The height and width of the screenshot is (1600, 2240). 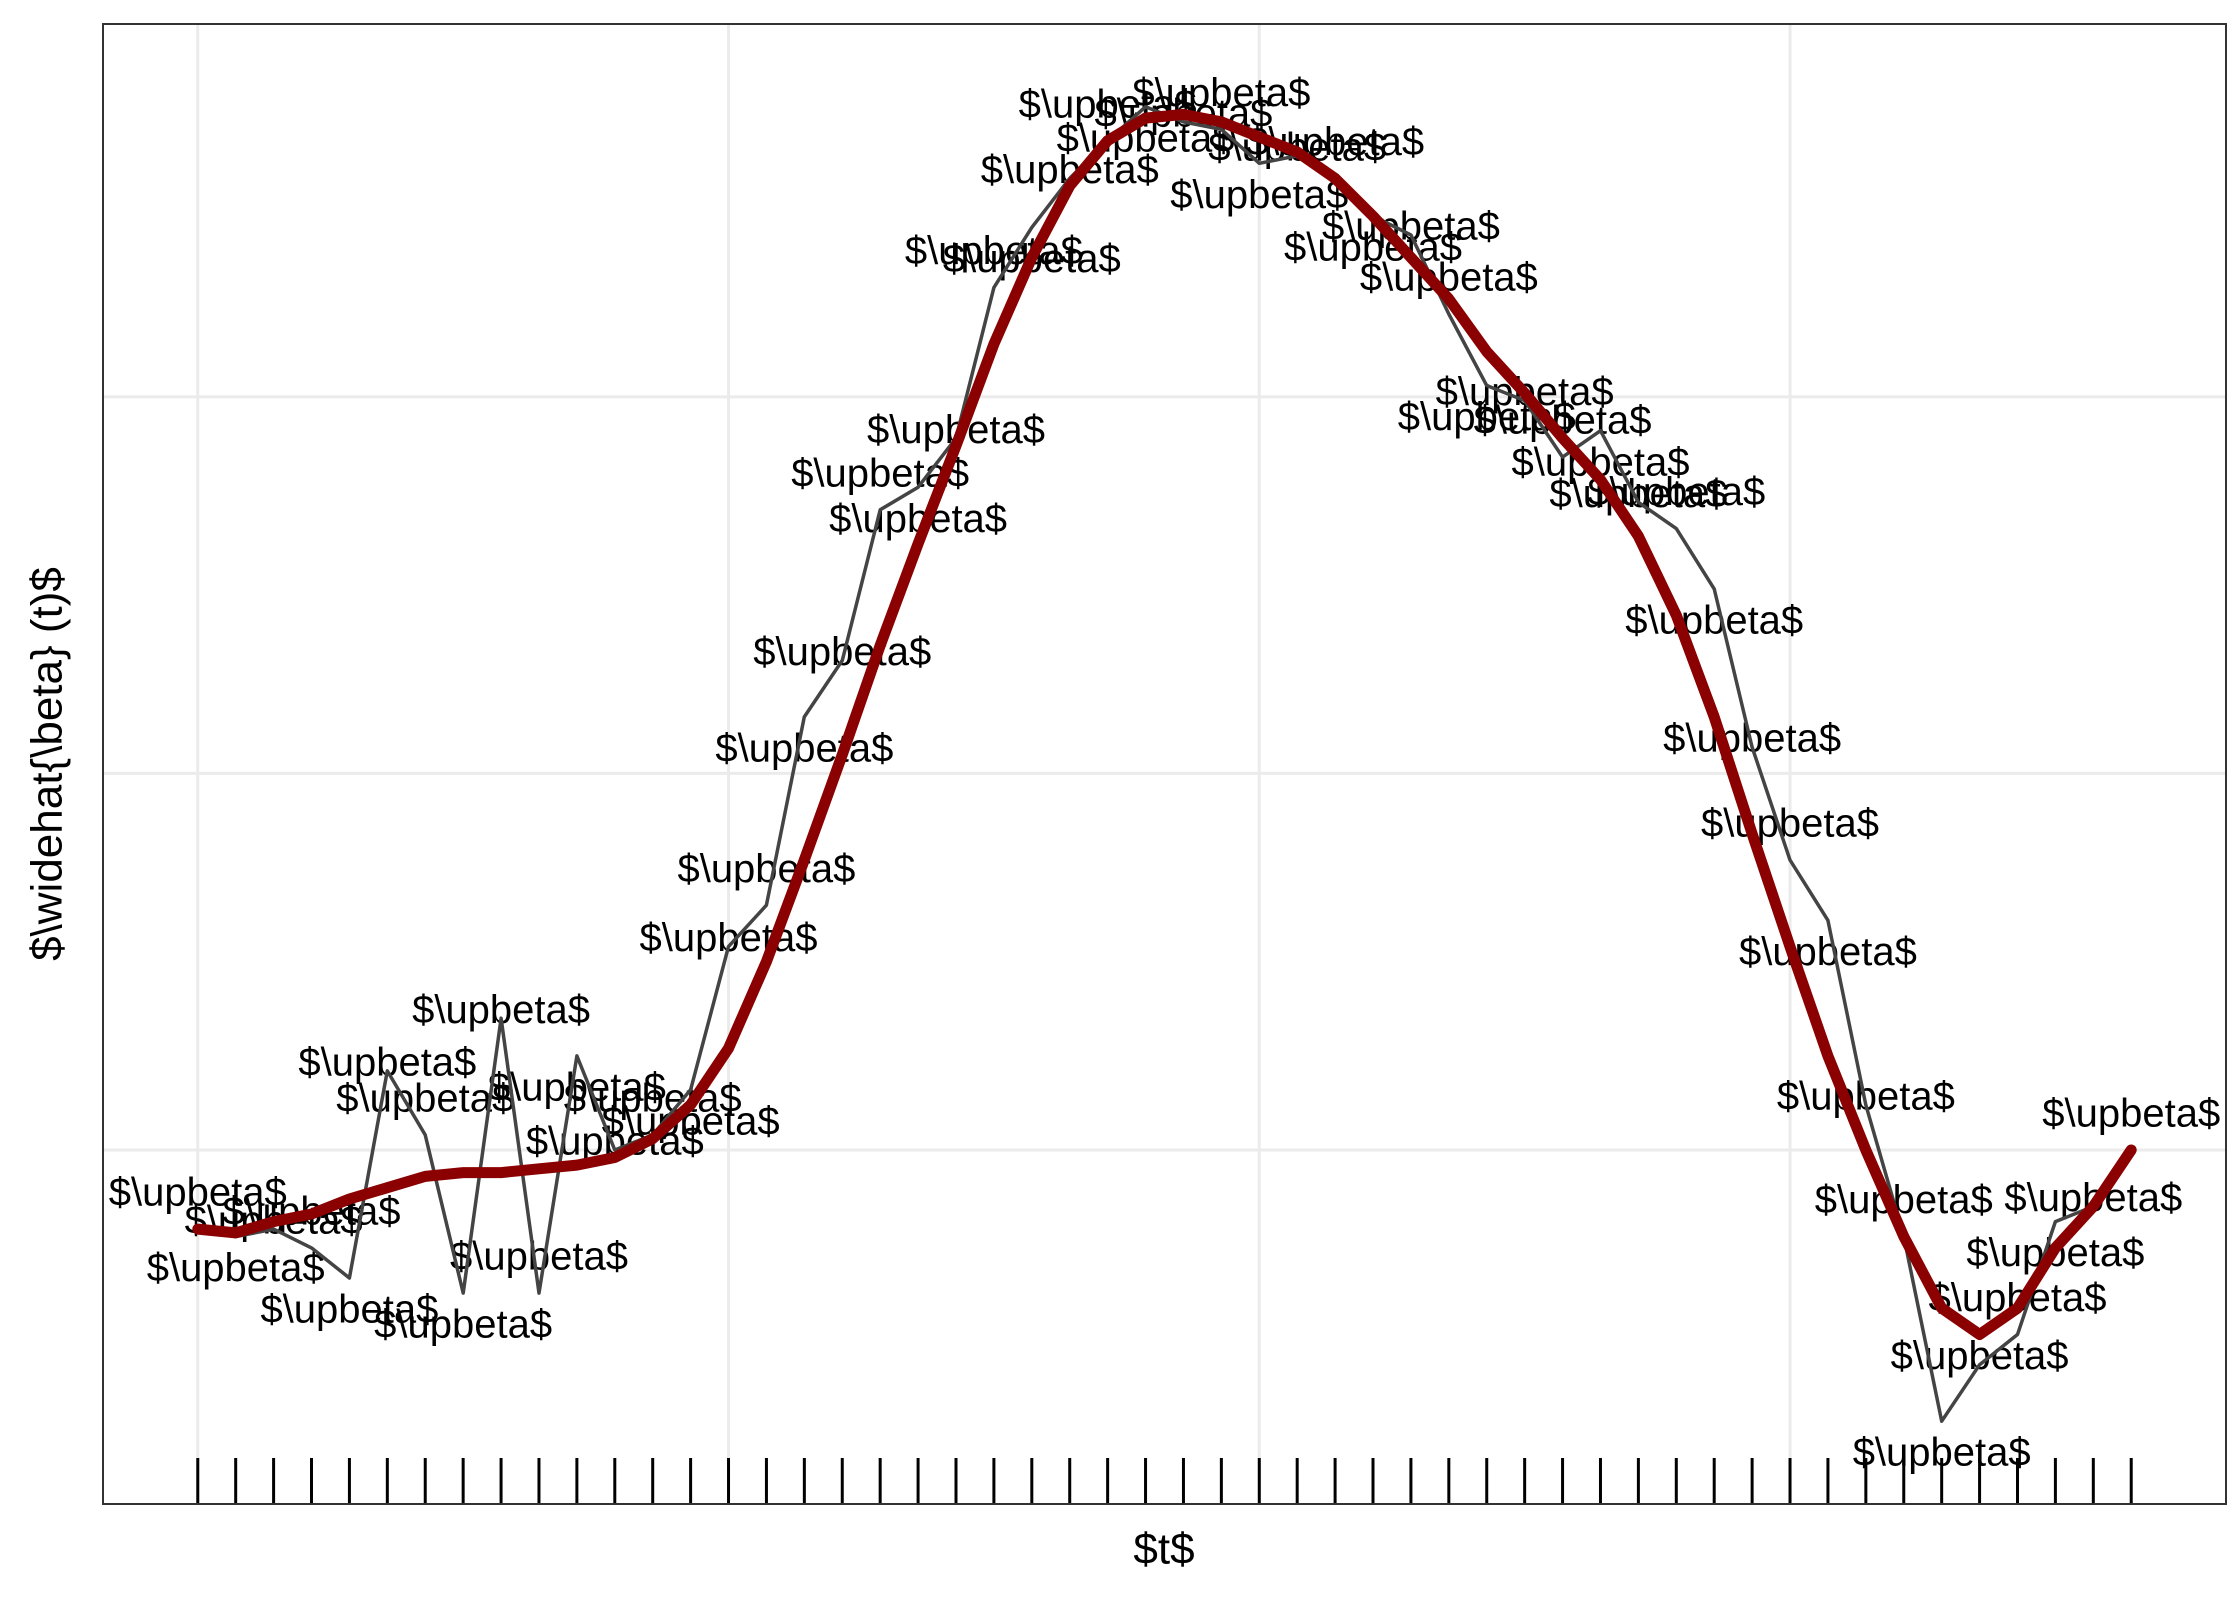 I want to click on y-axis-title: $\widehat{\beta} (t)$, so click(x=47, y=764).